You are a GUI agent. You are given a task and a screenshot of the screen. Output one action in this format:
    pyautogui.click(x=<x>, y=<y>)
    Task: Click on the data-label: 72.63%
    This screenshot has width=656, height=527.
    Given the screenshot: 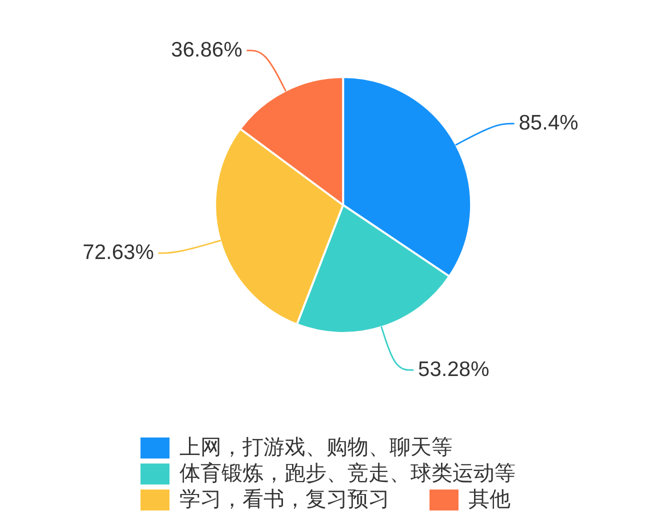 What is the action you would take?
    pyautogui.click(x=118, y=252)
    